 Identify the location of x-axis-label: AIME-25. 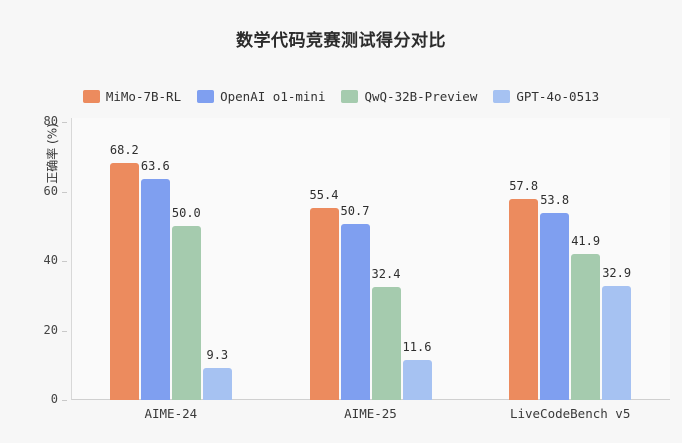
(370, 413).